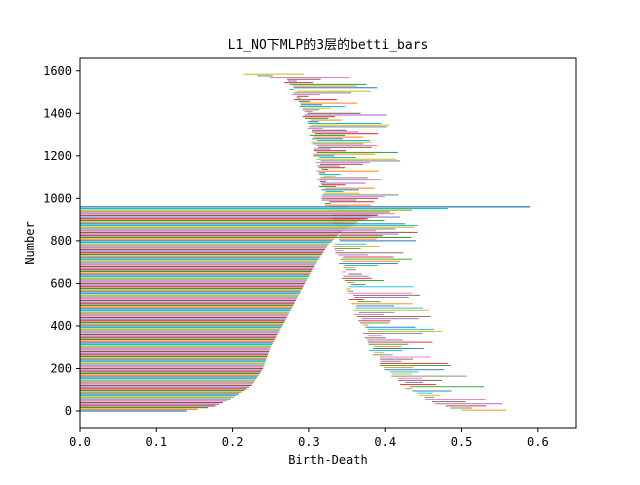 The width and height of the screenshot is (640, 485). Describe the element at coordinates (57, 198) in the screenshot. I see `y-tick-label: 1000` at that location.